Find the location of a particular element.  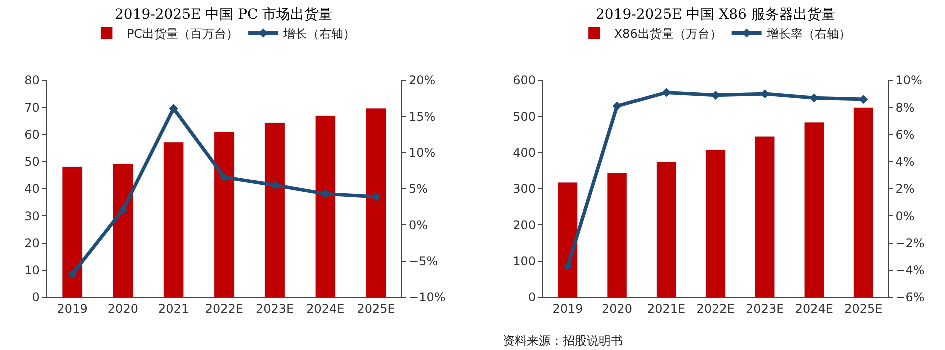

y2-tick-label: 8% is located at coordinates (905, 107).